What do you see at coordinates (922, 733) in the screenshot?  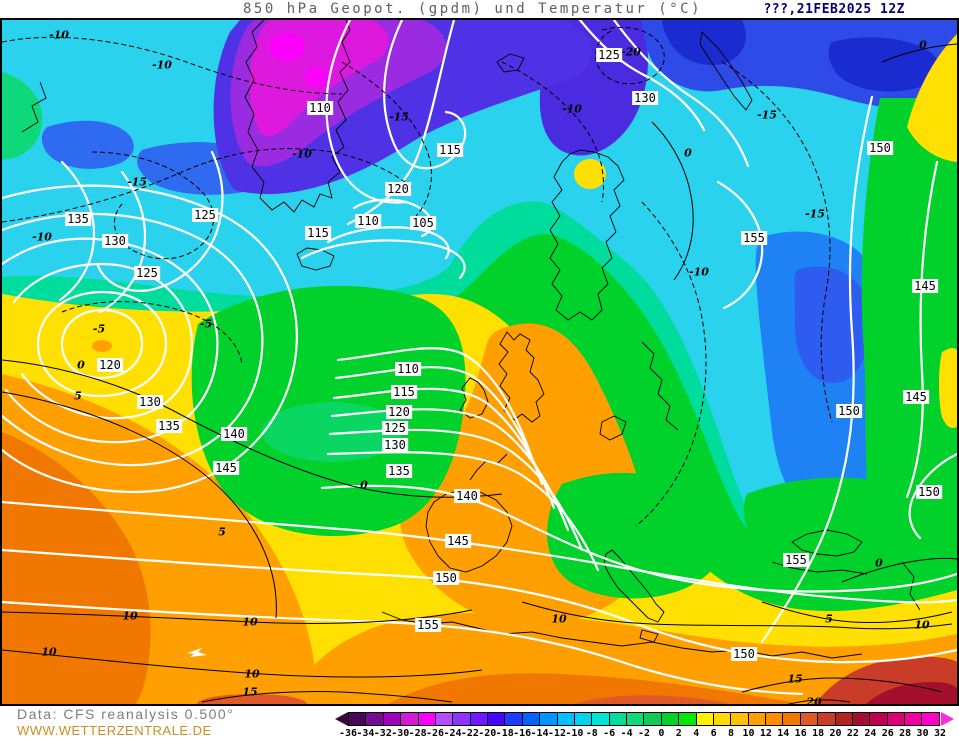 I see `colorbar-tick-label: 30` at bounding box center [922, 733].